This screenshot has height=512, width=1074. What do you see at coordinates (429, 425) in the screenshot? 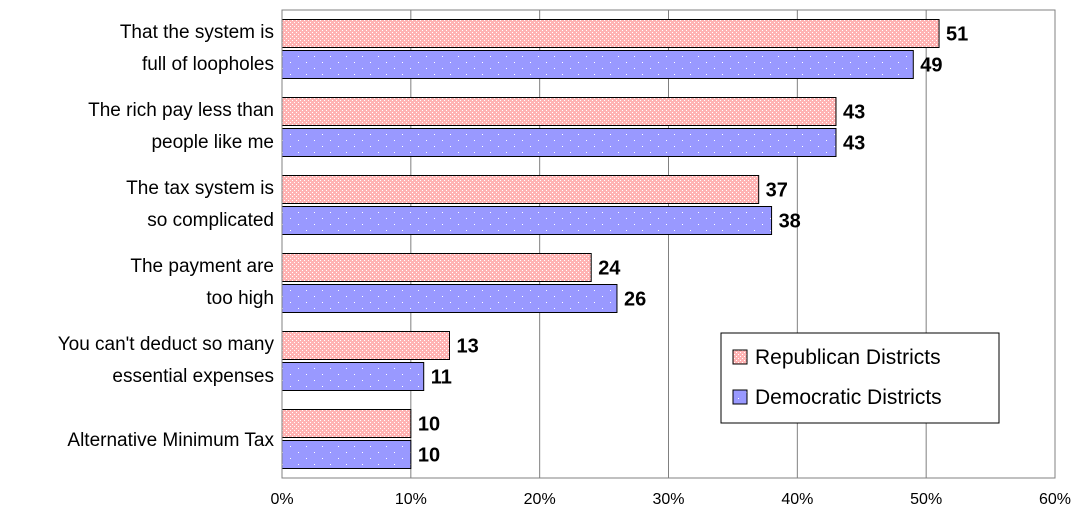
I see `data-label-republican: 10` at bounding box center [429, 425].